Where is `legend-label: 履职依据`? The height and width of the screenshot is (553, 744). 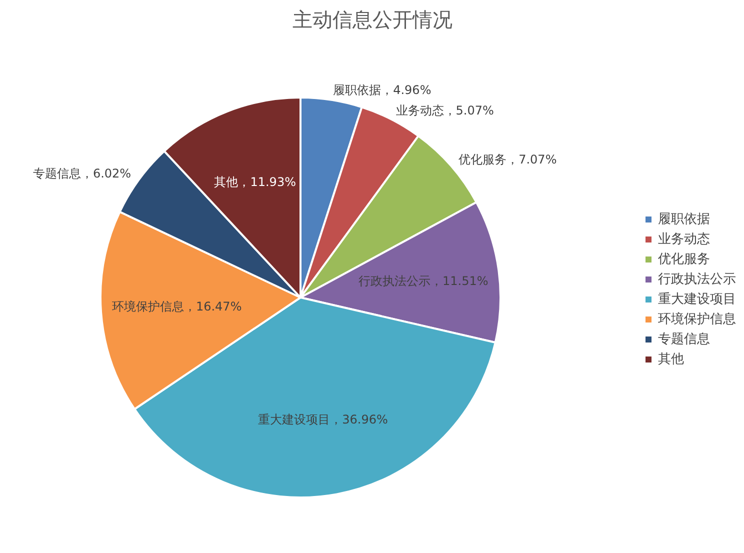
legend-label: 履职依据 is located at coordinates (684, 219).